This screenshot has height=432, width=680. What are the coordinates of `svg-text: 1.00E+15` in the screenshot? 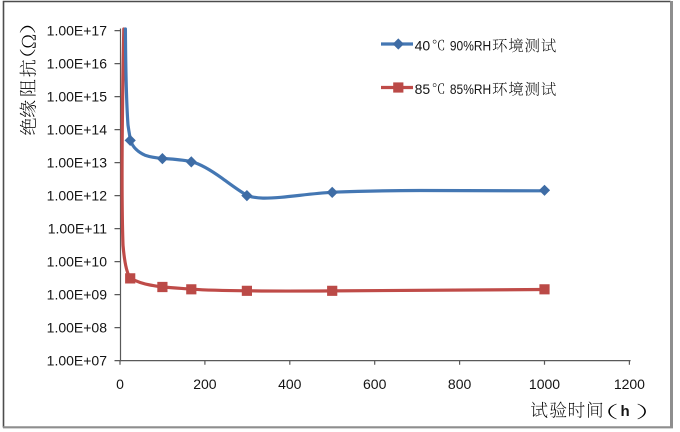 It's located at (77, 97).